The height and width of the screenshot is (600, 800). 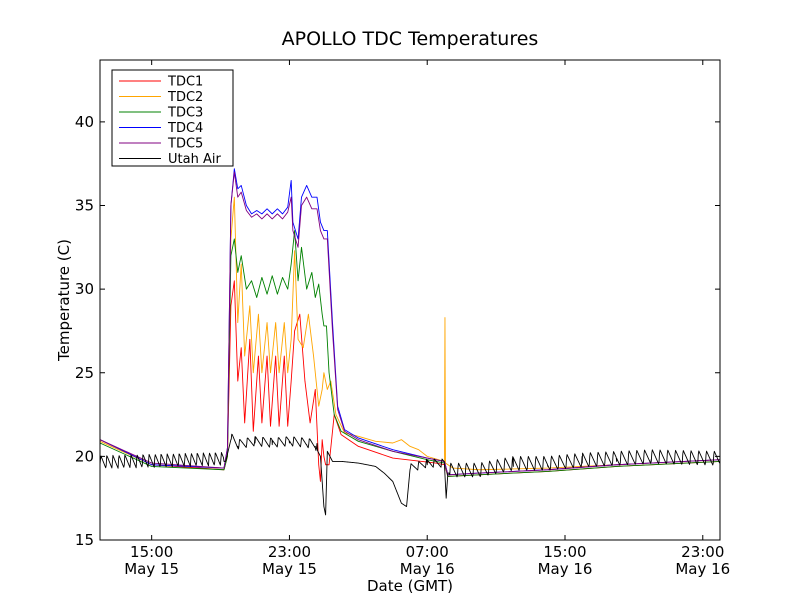 I want to click on legend-label: TDC5, so click(x=185, y=144).